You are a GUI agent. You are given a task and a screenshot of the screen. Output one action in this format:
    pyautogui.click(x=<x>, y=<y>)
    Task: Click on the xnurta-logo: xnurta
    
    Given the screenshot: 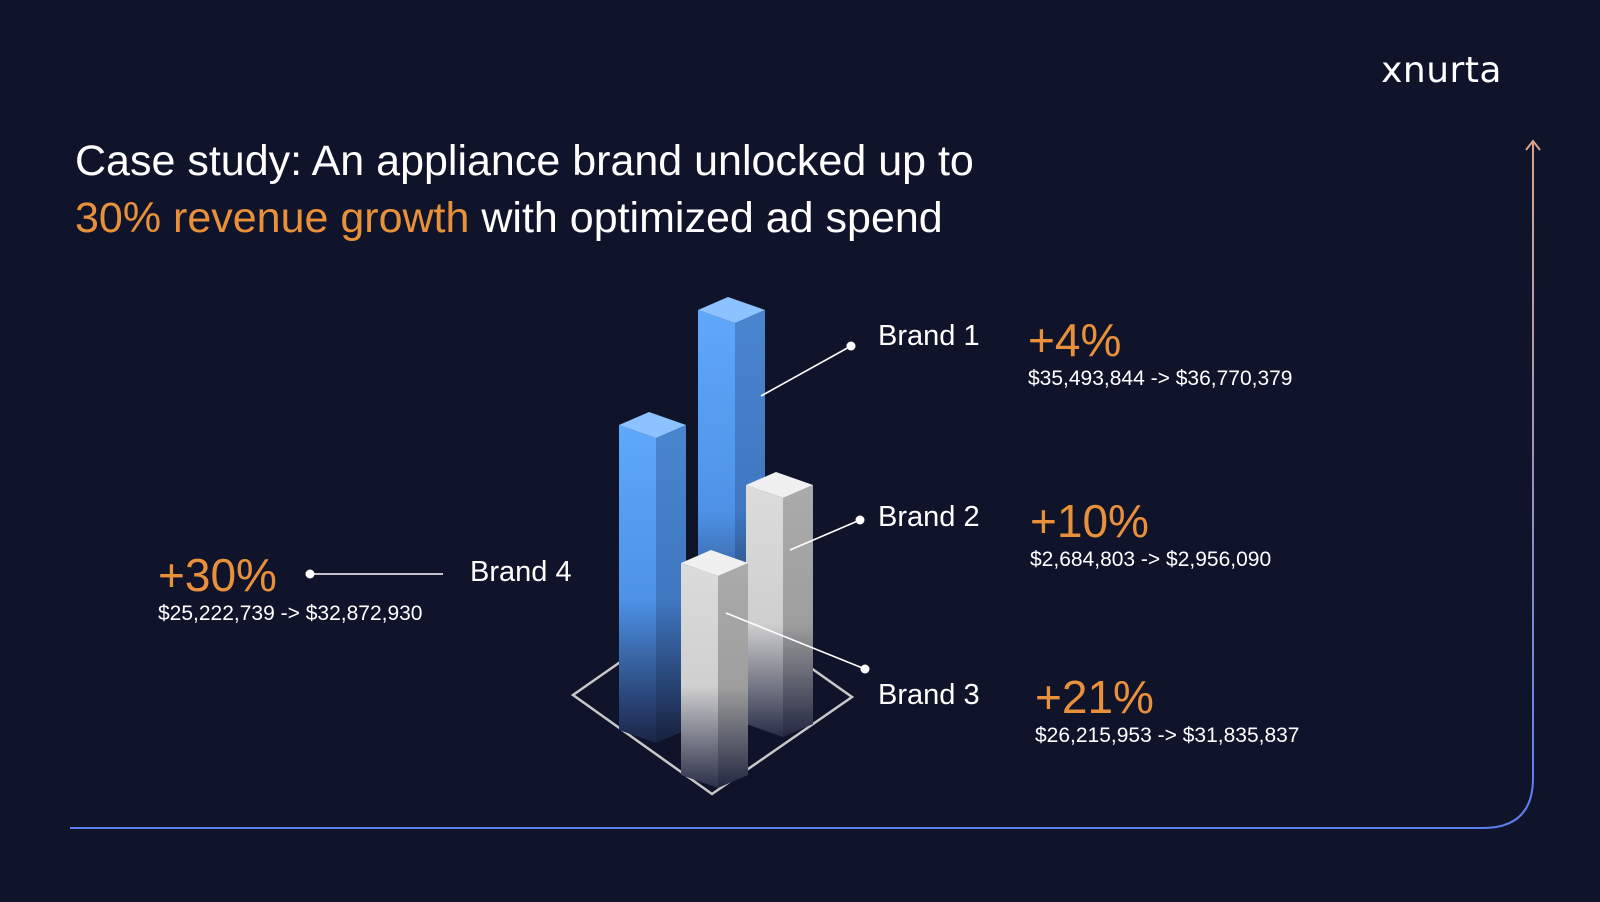 What is the action you would take?
    pyautogui.click(x=1441, y=70)
    